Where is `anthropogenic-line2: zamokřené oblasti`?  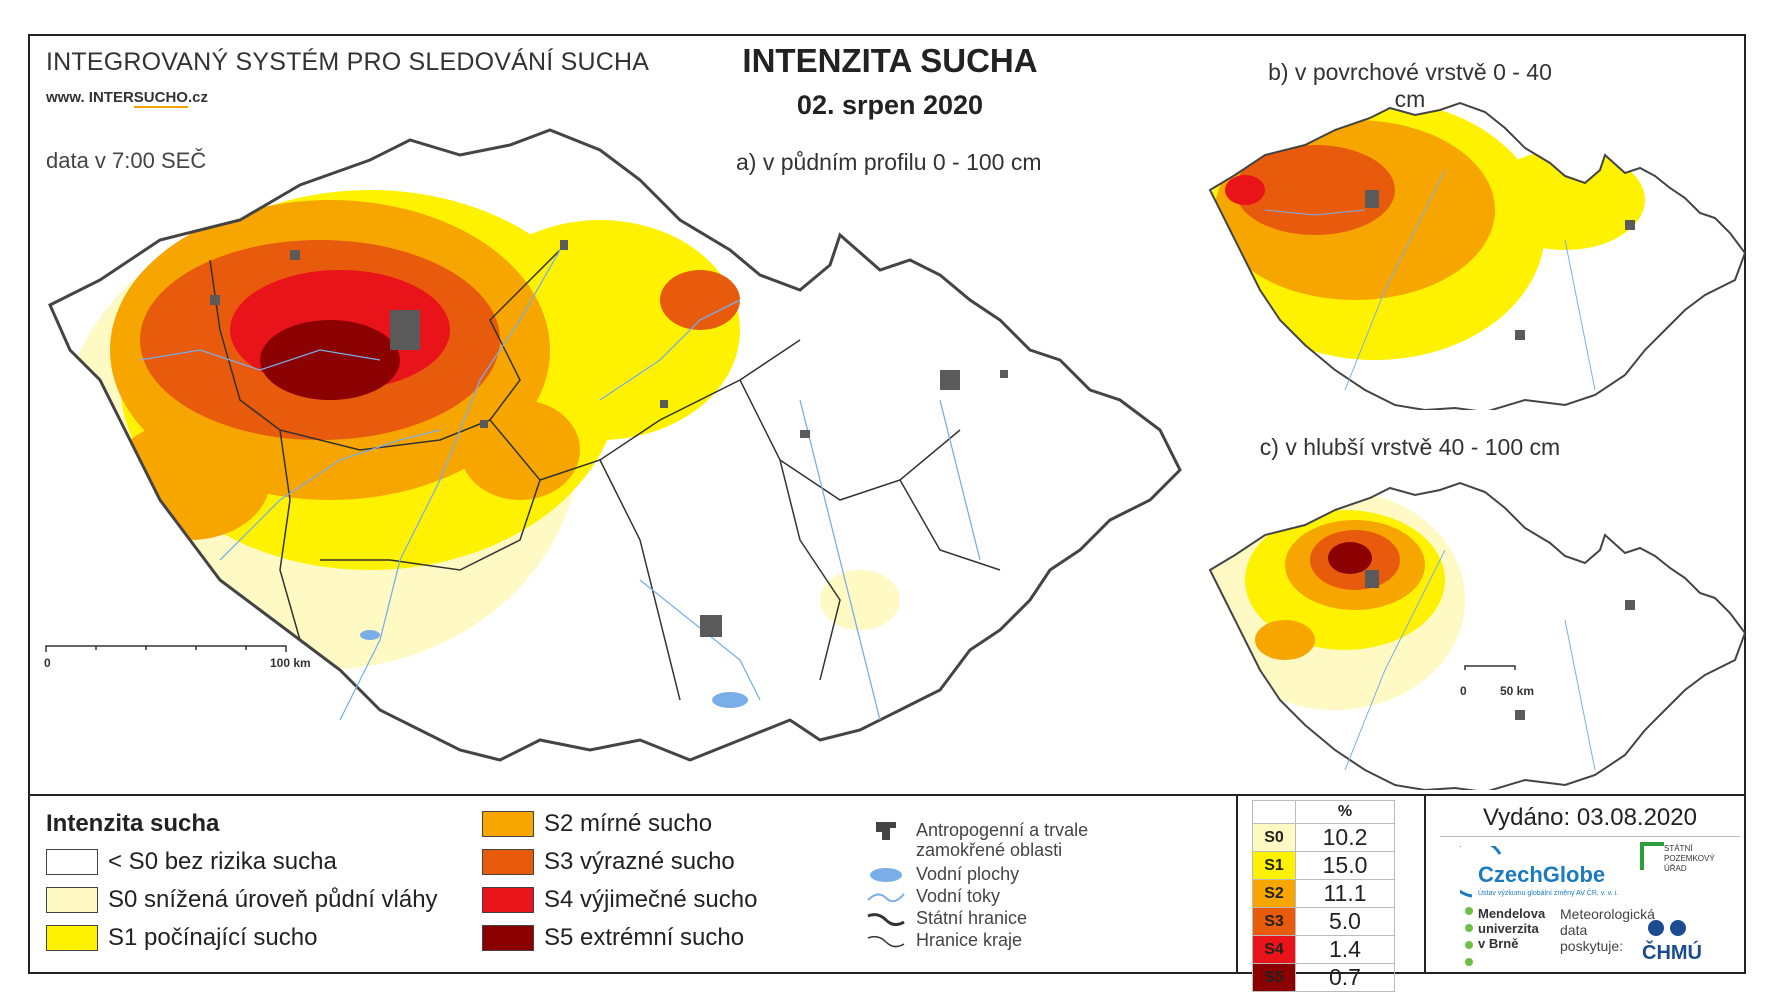 anthropogenic-line2: zamokřené oblasti is located at coordinates (989, 850).